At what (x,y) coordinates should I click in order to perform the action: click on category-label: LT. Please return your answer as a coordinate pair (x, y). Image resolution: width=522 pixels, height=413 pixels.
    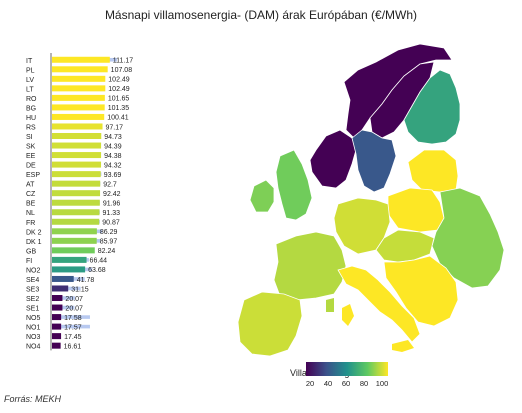
    Looking at the image, I should click on (30, 89).